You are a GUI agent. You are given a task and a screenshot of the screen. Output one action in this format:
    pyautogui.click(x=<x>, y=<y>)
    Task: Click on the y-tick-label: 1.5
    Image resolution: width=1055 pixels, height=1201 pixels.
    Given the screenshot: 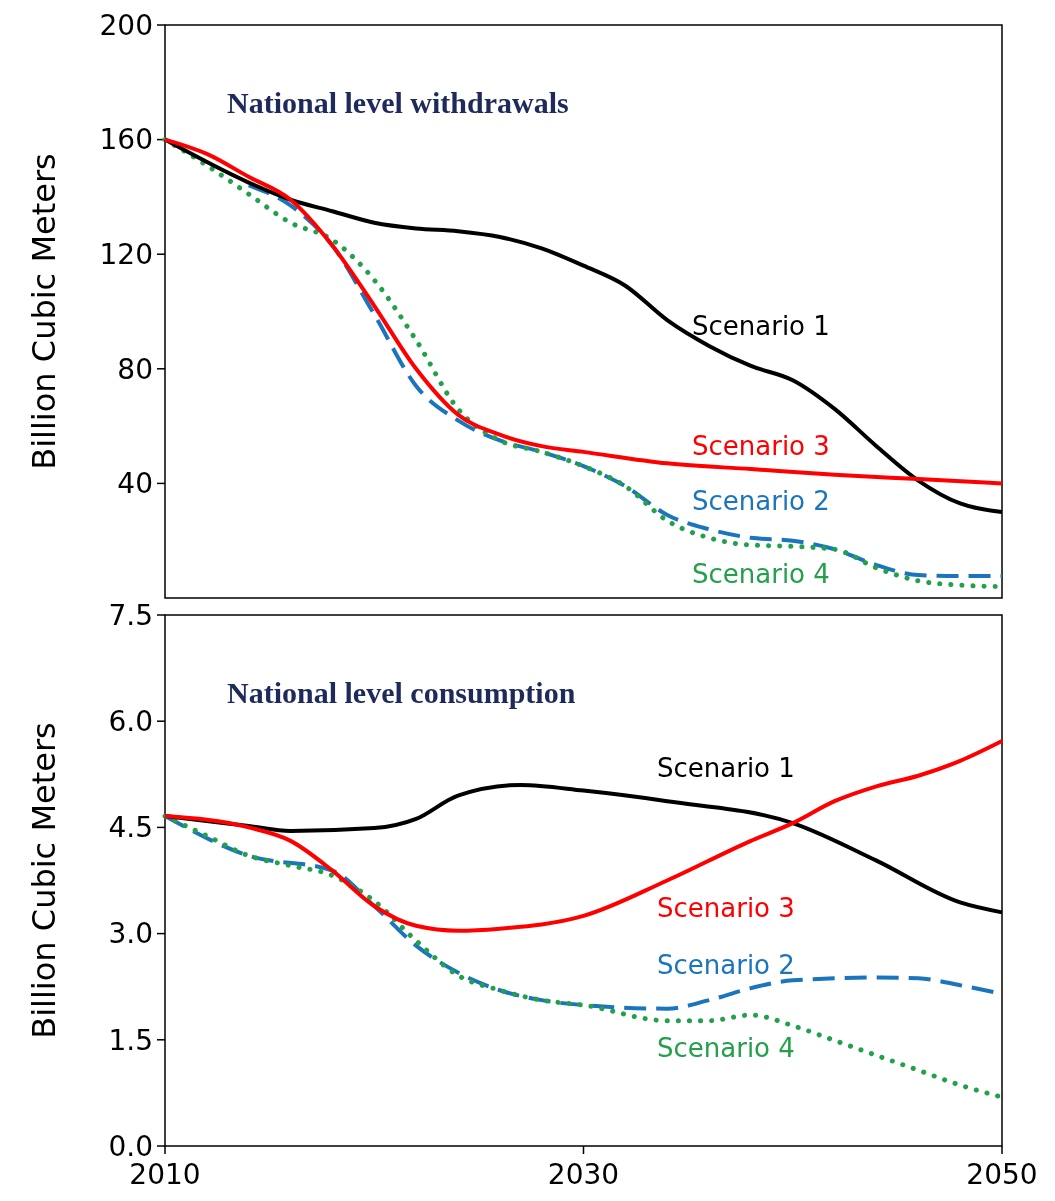 What is the action you would take?
    pyautogui.click(x=130, y=1040)
    